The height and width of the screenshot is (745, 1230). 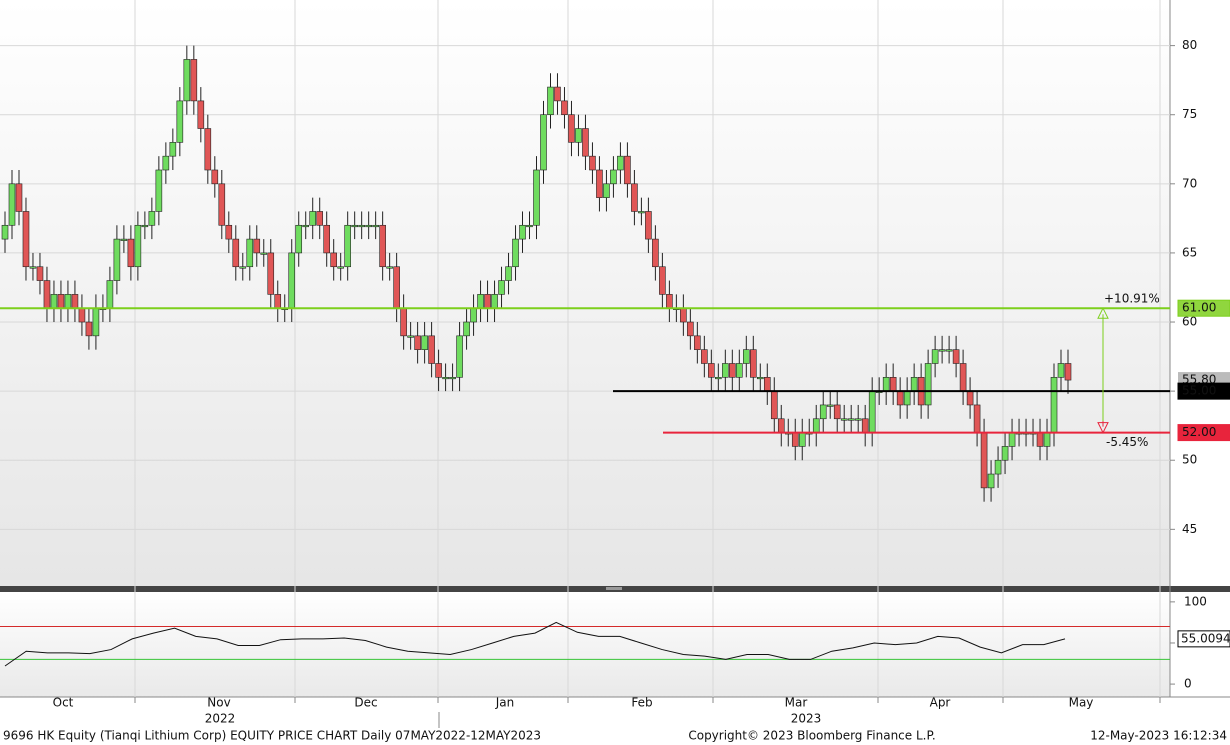 I want to click on x-tick-label: Oct, so click(x=63, y=703).